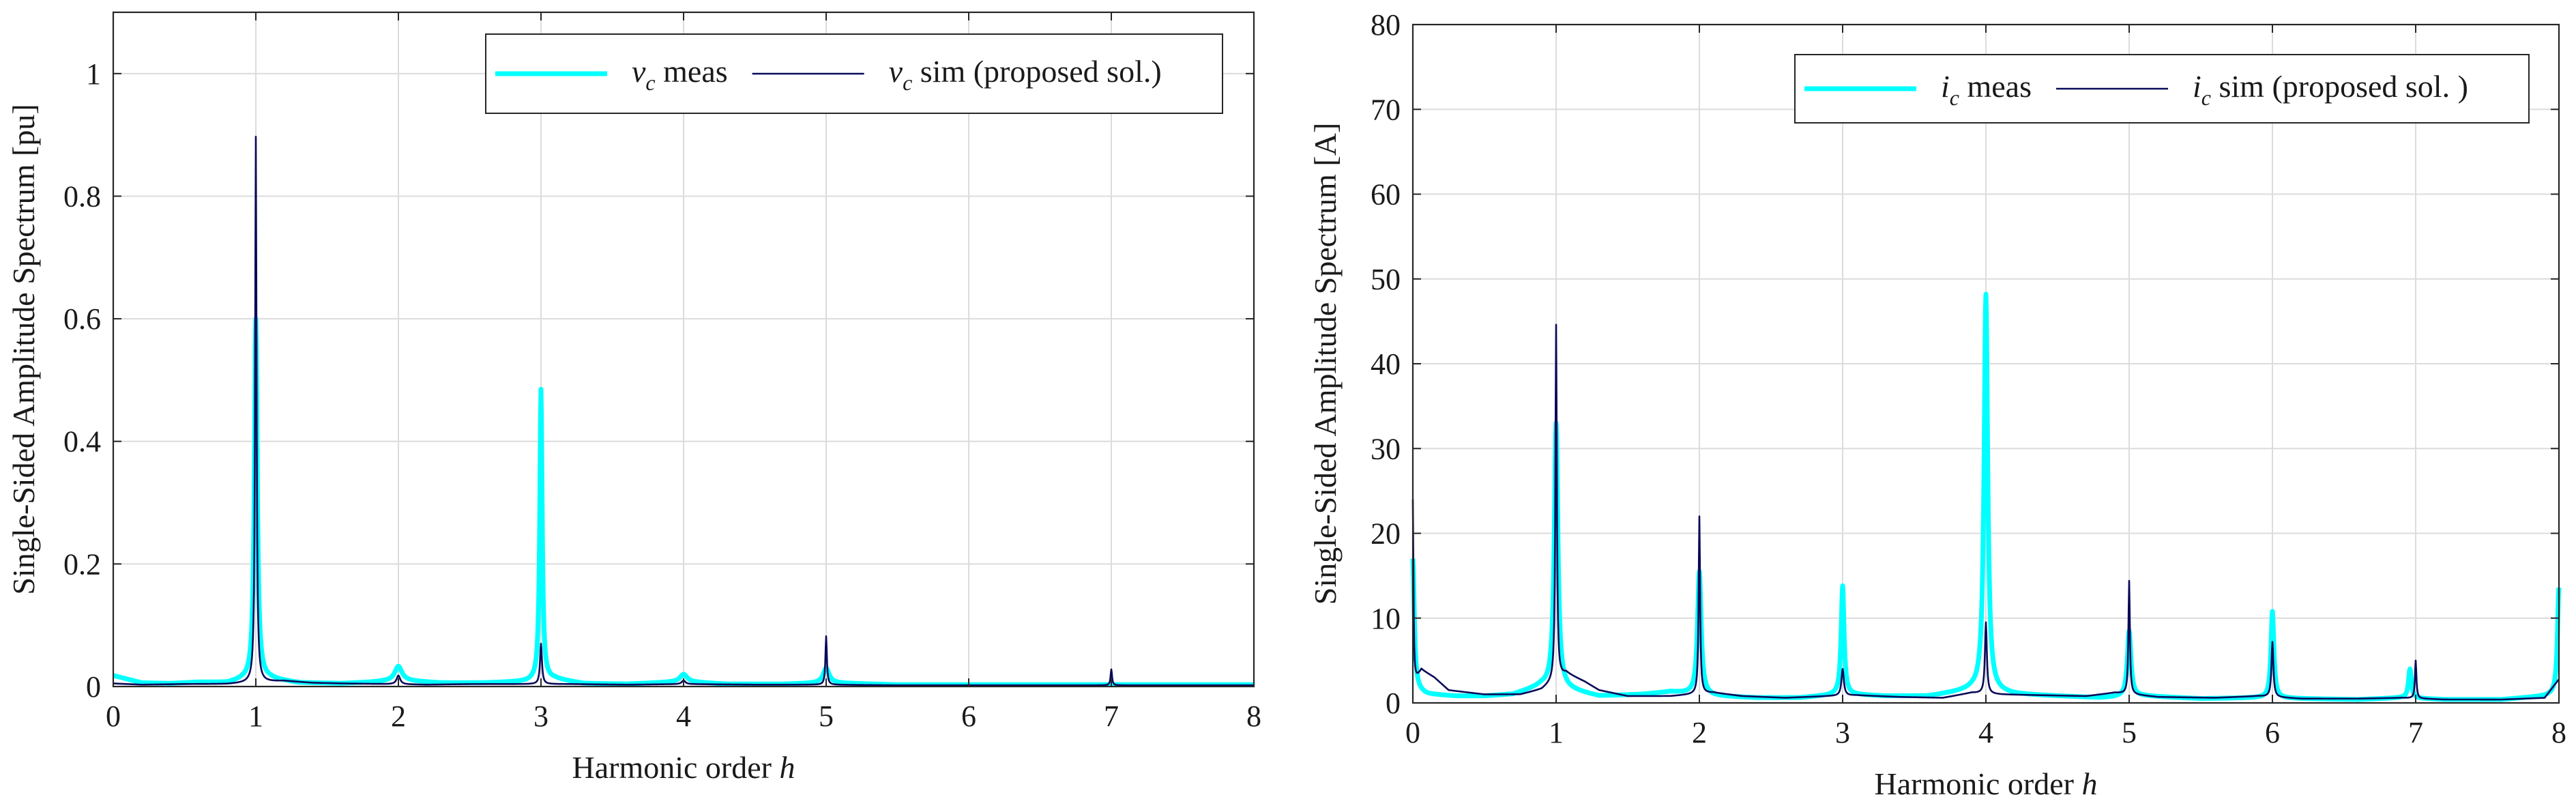 Image resolution: width=2576 pixels, height=808 pixels. Describe the element at coordinates (1986, 89) in the screenshot. I see `legend-label-meas: ic meas` at that location.